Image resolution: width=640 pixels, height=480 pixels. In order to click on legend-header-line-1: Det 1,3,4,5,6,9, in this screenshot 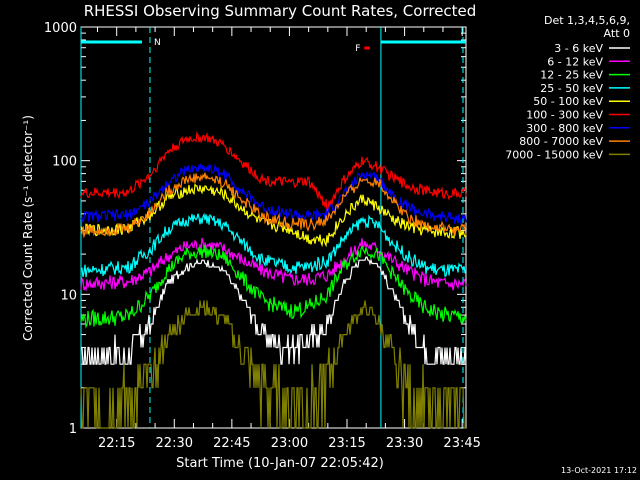, I will do `click(587, 20)`.